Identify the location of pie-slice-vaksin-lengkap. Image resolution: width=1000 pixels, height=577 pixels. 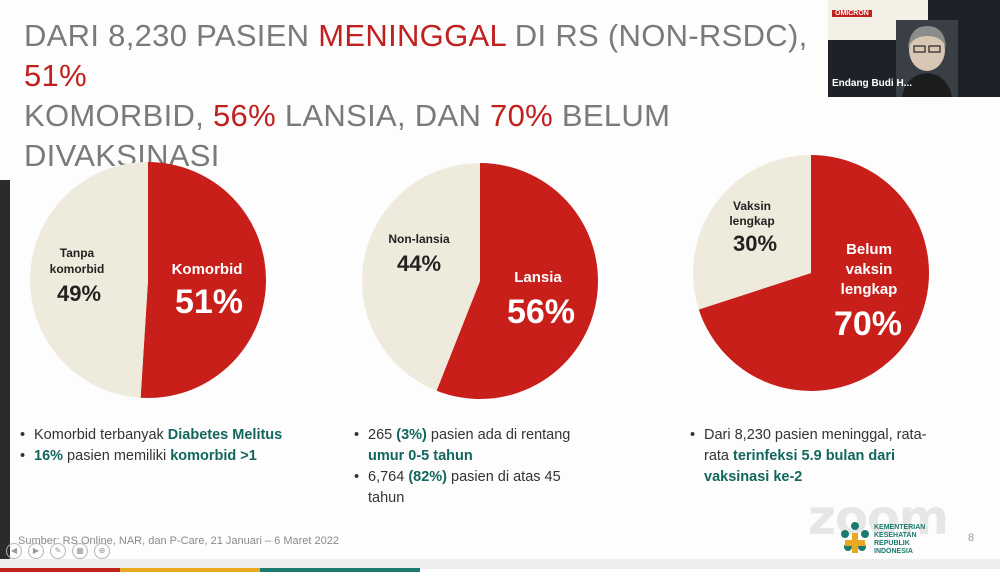
(752, 232).